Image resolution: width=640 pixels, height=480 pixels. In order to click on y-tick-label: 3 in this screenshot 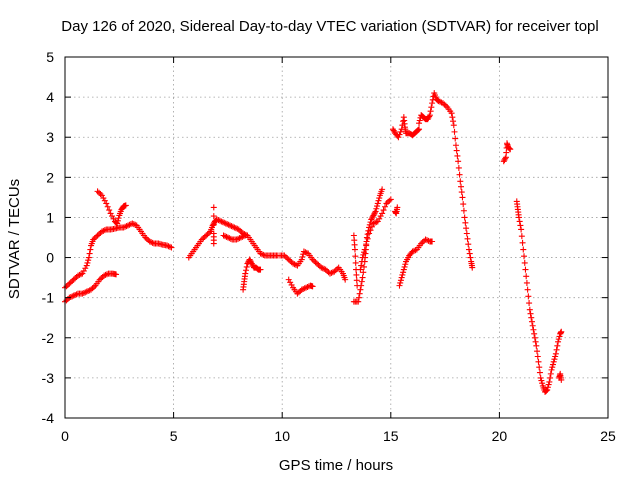, I will do `click(50, 137)`.